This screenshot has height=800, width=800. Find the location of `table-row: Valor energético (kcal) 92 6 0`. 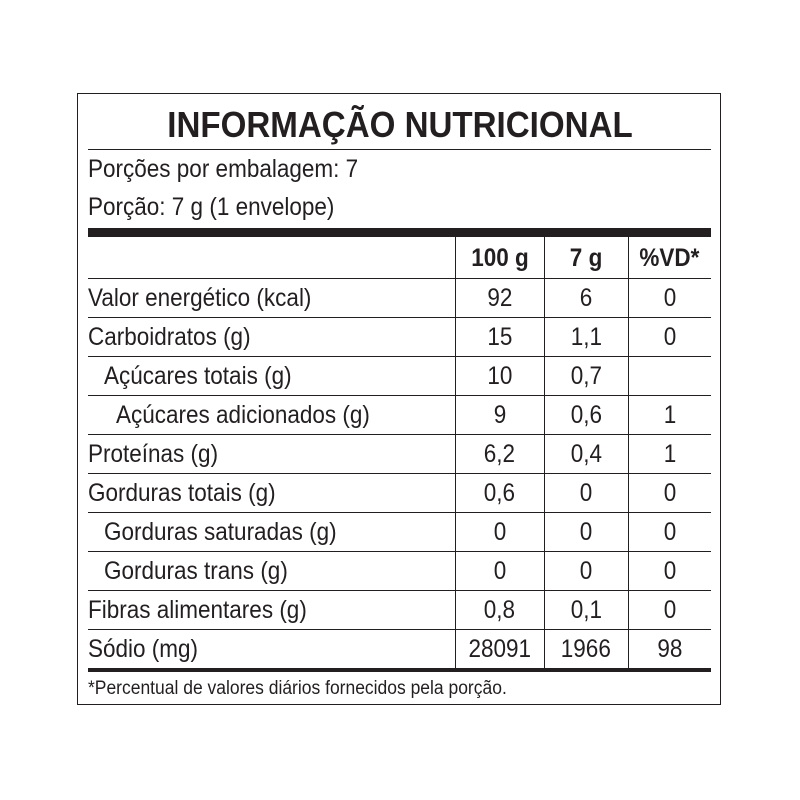

table-row: Valor energético (kcal) 92 6 0 is located at coordinates (399, 298).